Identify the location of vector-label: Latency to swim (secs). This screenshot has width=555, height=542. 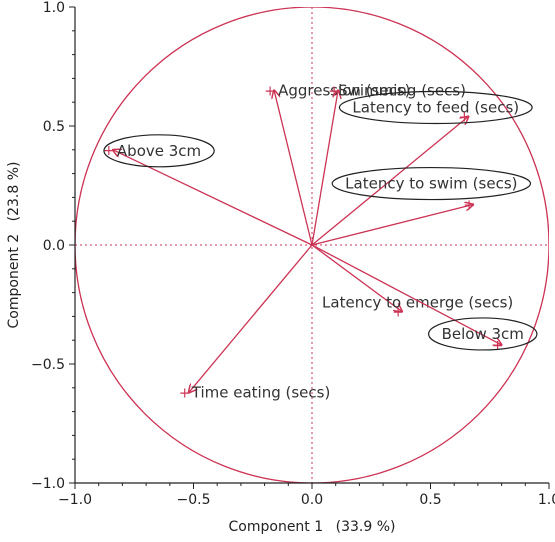
(431, 184).